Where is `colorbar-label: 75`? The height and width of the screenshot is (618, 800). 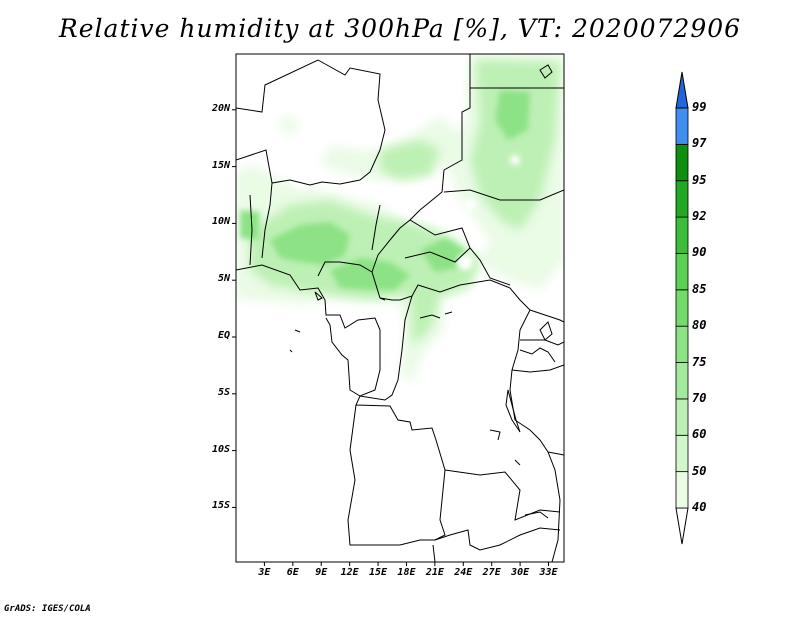
colorbar-label: 75 is located at coordinates (699, 361).